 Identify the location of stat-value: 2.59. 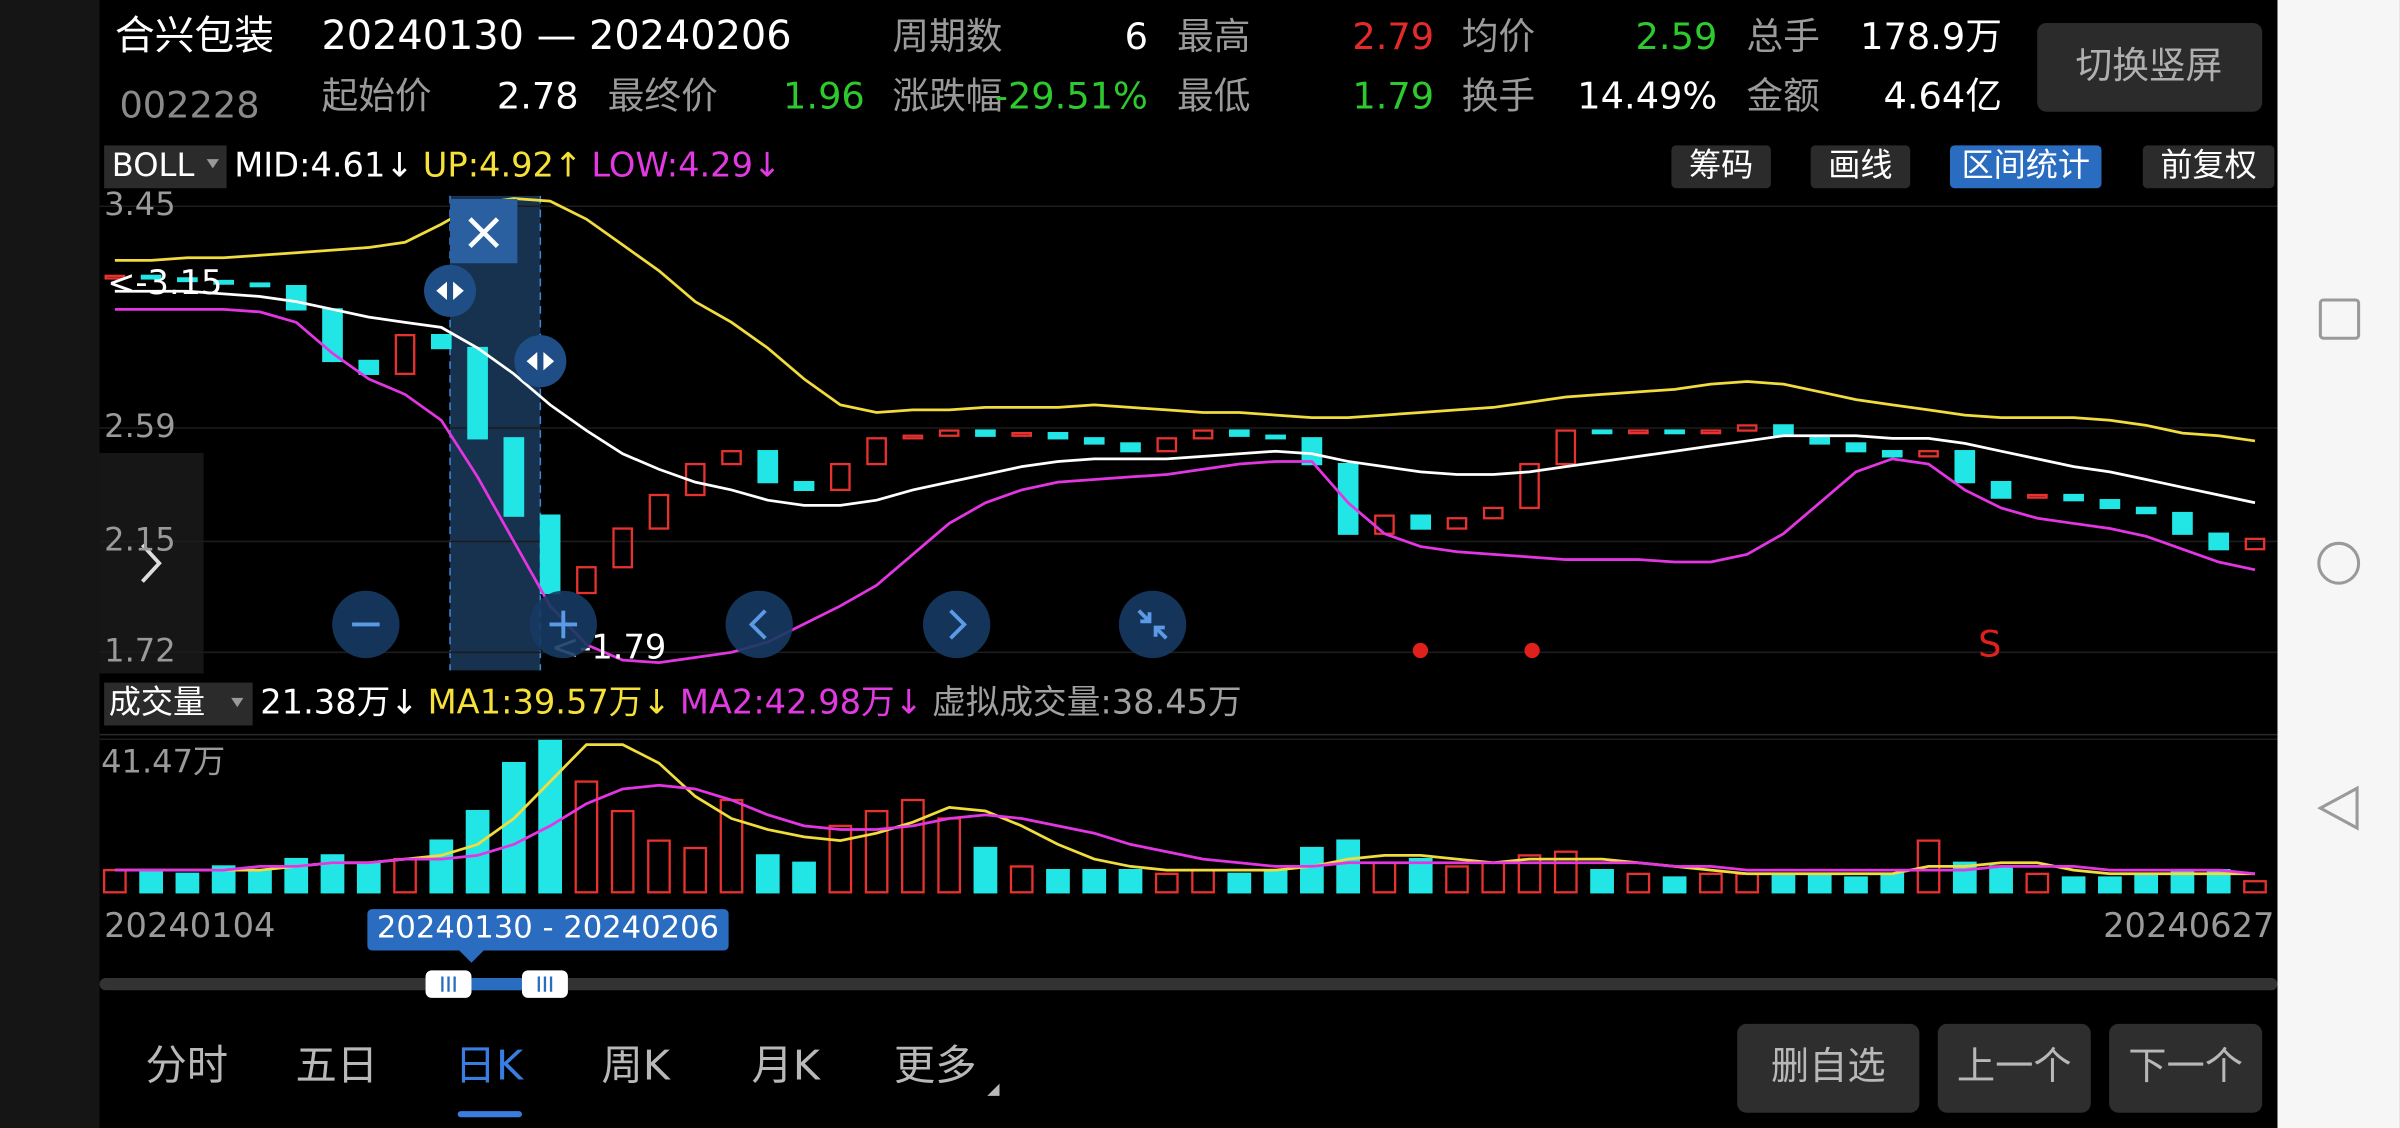
(1677, 36).